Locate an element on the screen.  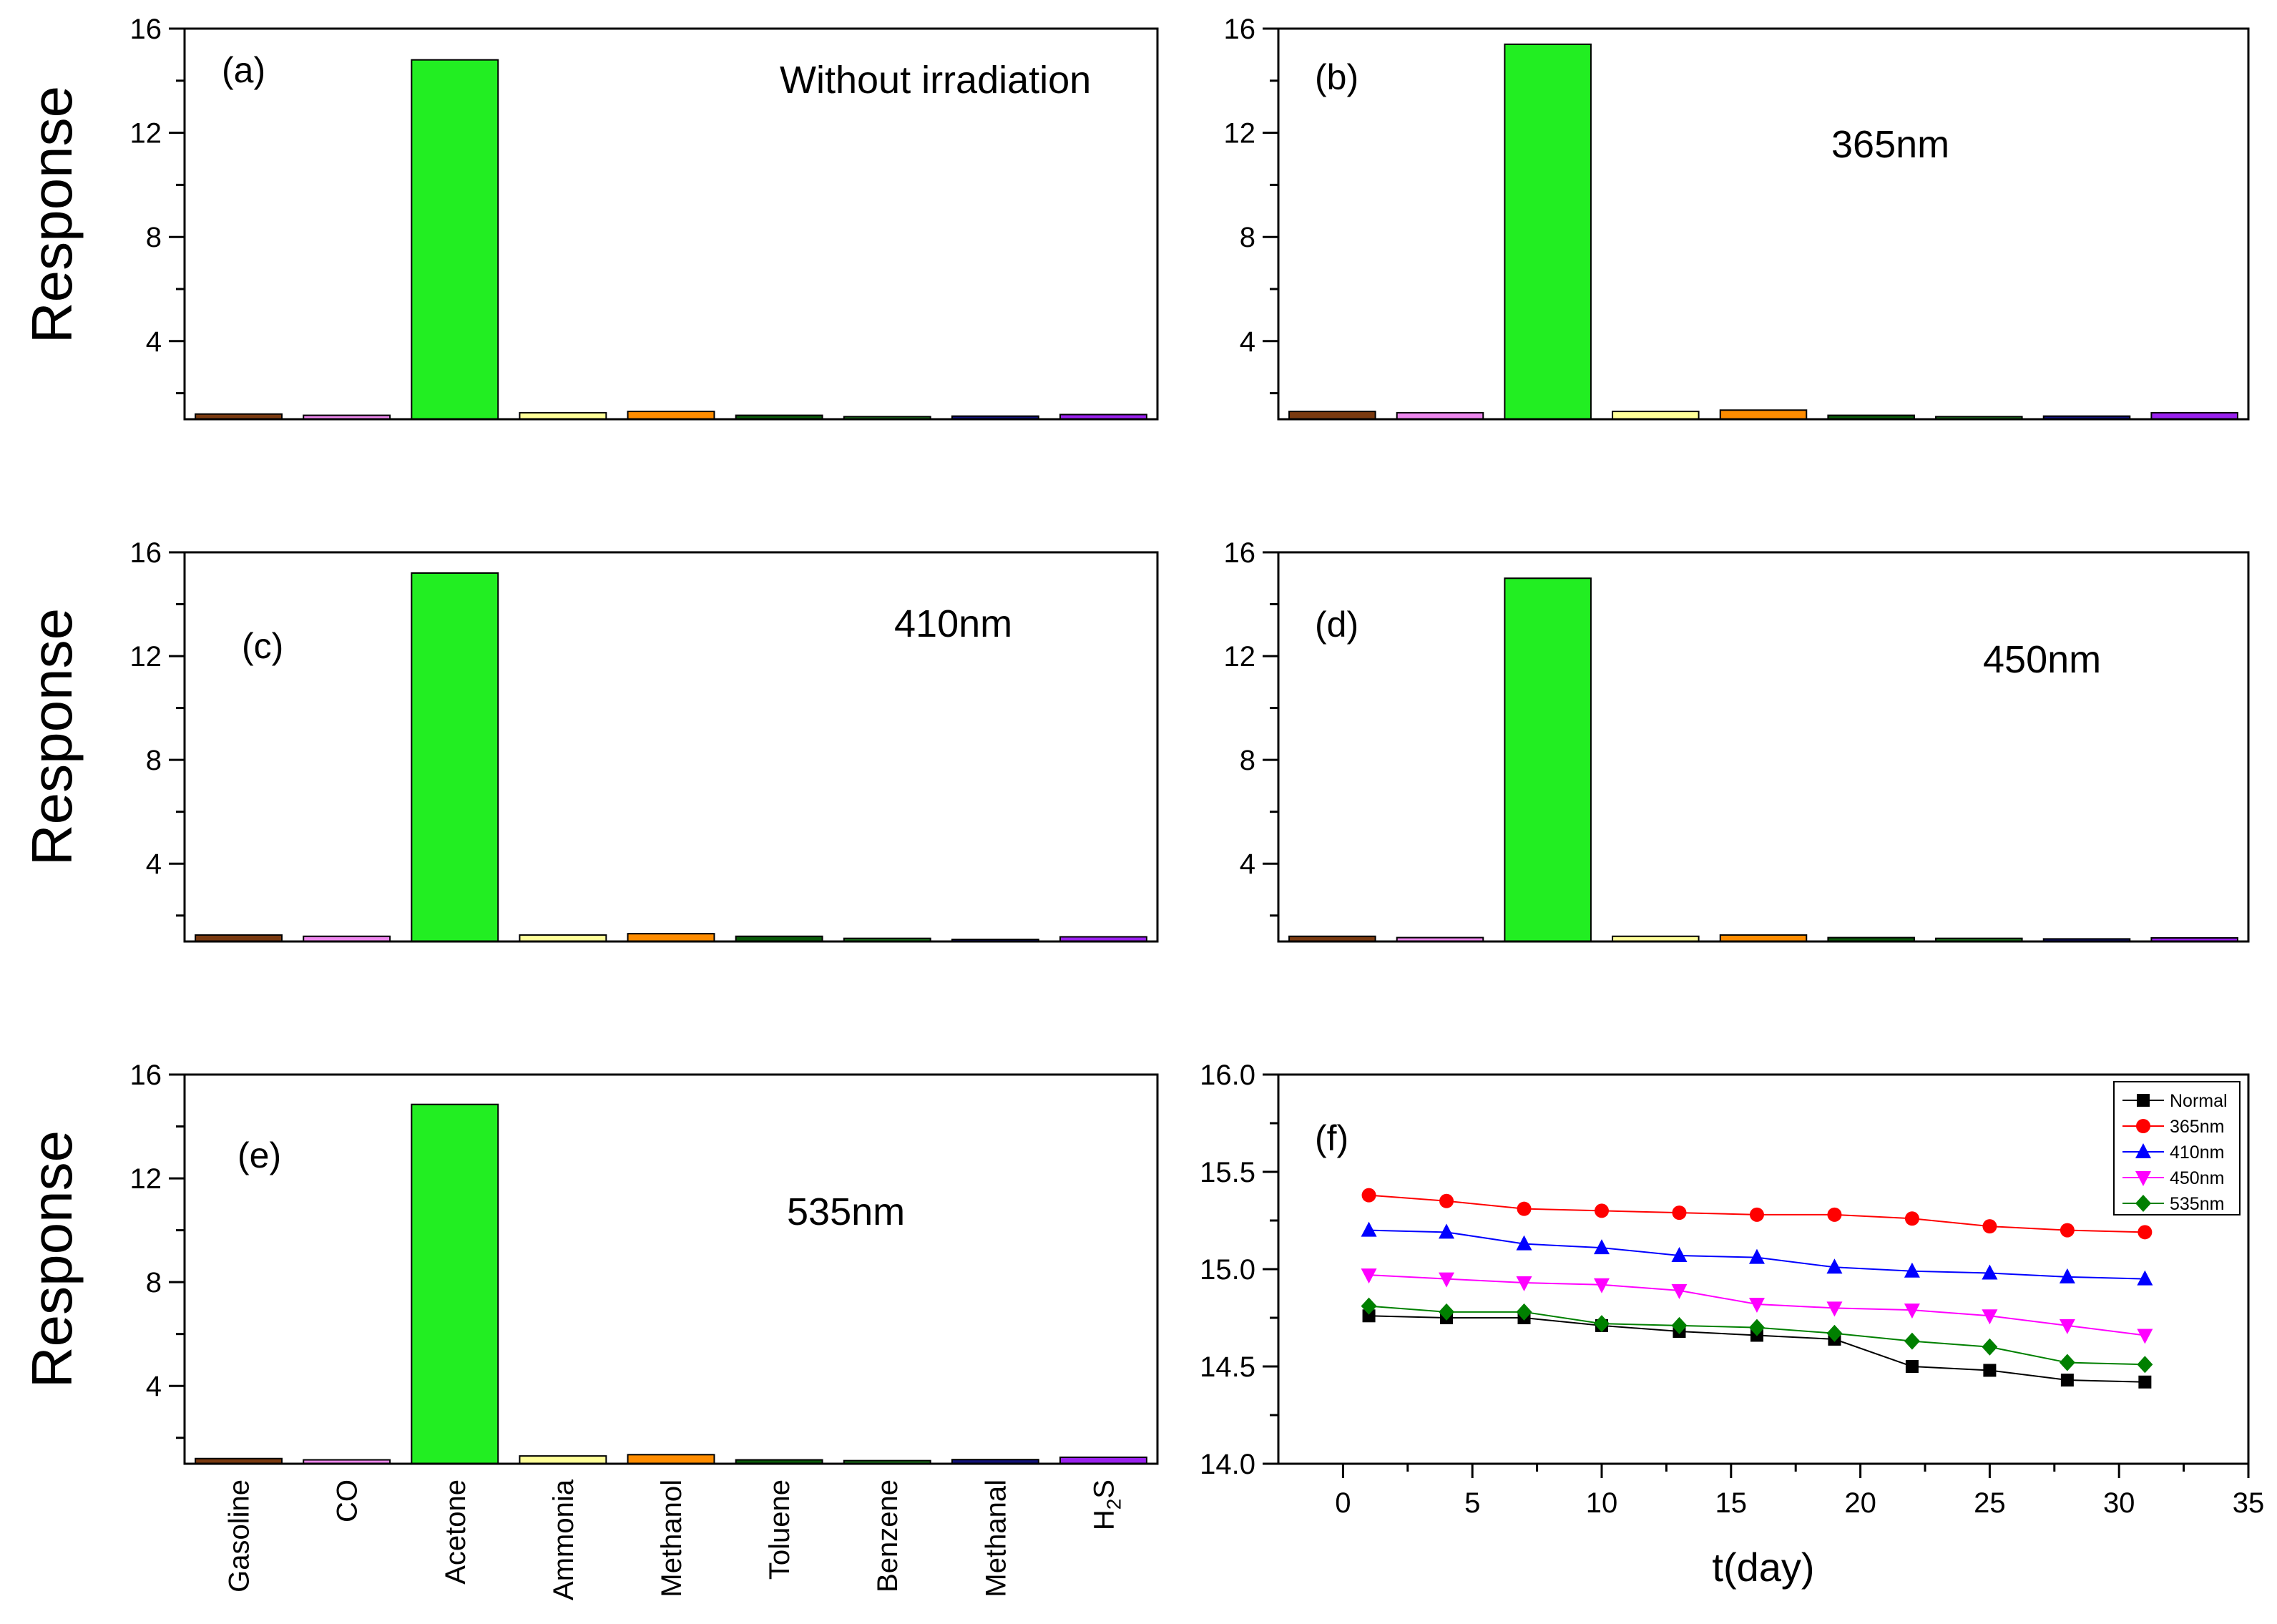
panel-annotation: 535nm is located at coordinates (846, 1211).